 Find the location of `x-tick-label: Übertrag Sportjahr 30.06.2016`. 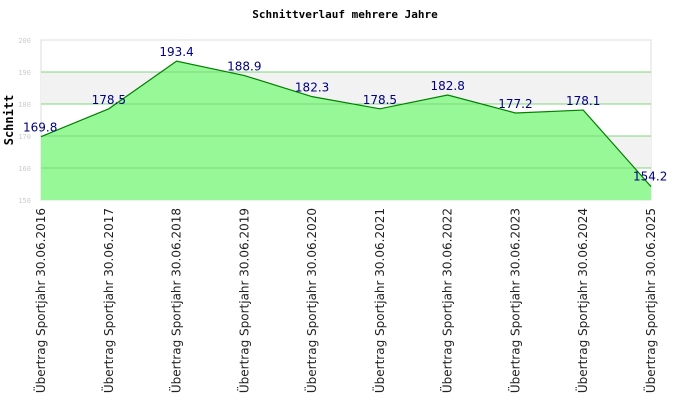

x-tick-label: Übertrag Sportjahr 30.06.2016 is located at coordinates (40, 300).